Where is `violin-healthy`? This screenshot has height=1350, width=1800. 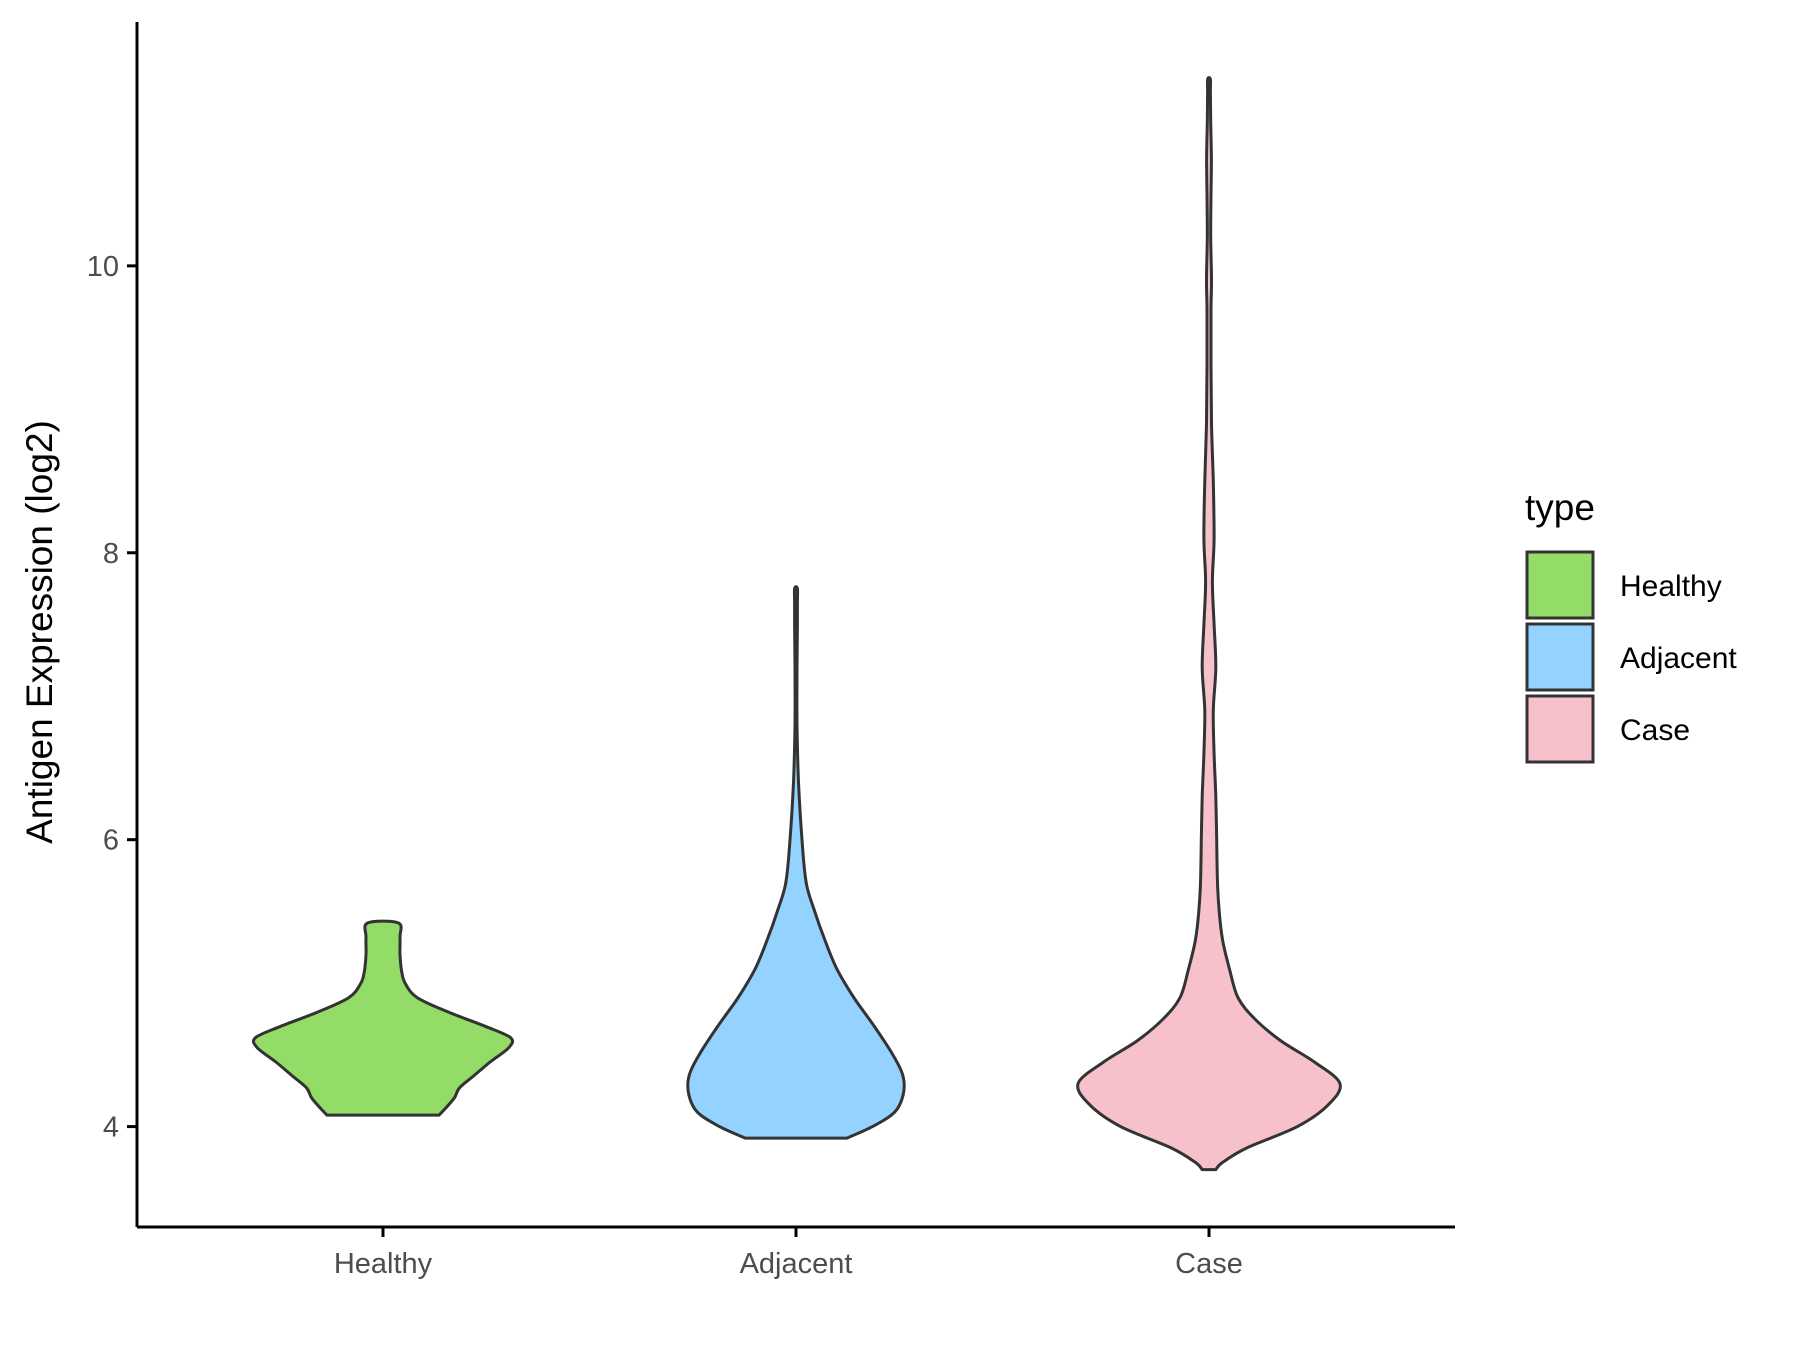
violin-healthy is located at coordinates (383, 1018).